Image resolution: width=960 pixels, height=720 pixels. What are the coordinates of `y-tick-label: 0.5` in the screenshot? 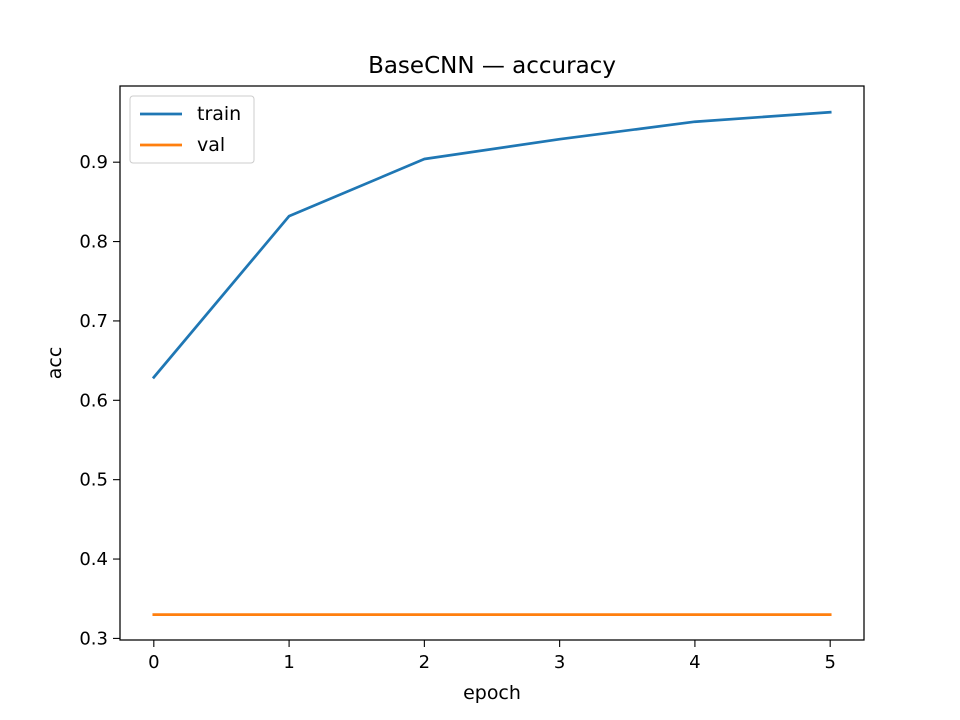 It's located at (93, 480).